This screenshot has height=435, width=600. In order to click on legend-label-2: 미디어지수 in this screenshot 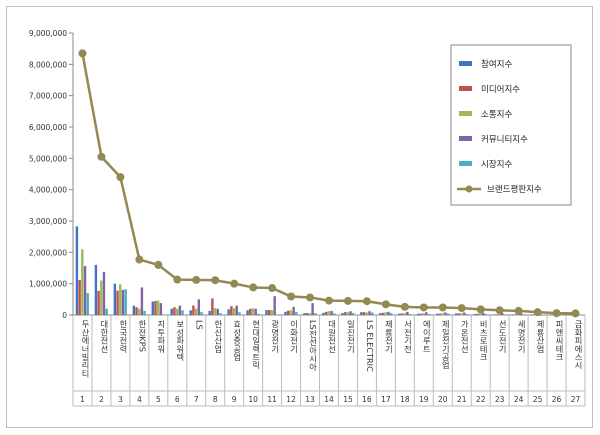, I will do `click(500, 89)`.